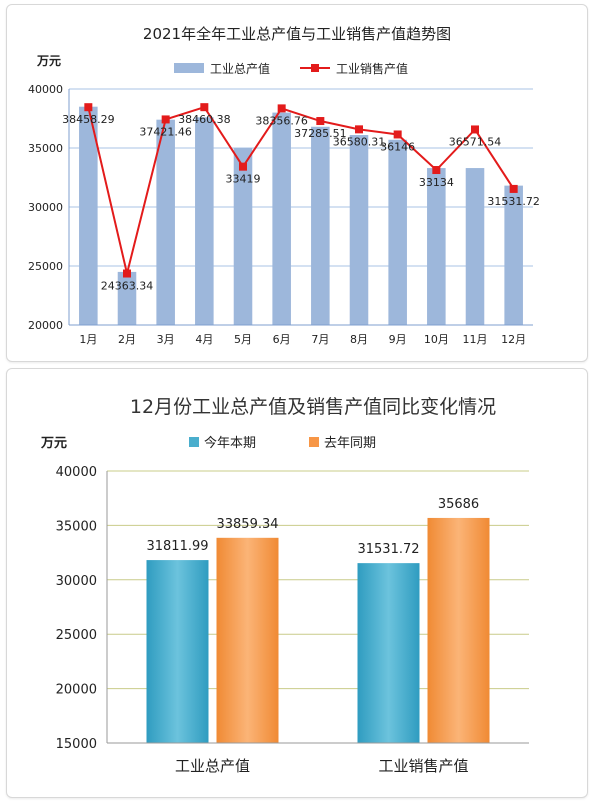 The height and width of the screenshot is (801, 592). Describe the element at coordinates (297, 34) in the screenshot. I see `trend-chart-title: 2021年全年工业总产值与工业销售产值趋势图` at that location.